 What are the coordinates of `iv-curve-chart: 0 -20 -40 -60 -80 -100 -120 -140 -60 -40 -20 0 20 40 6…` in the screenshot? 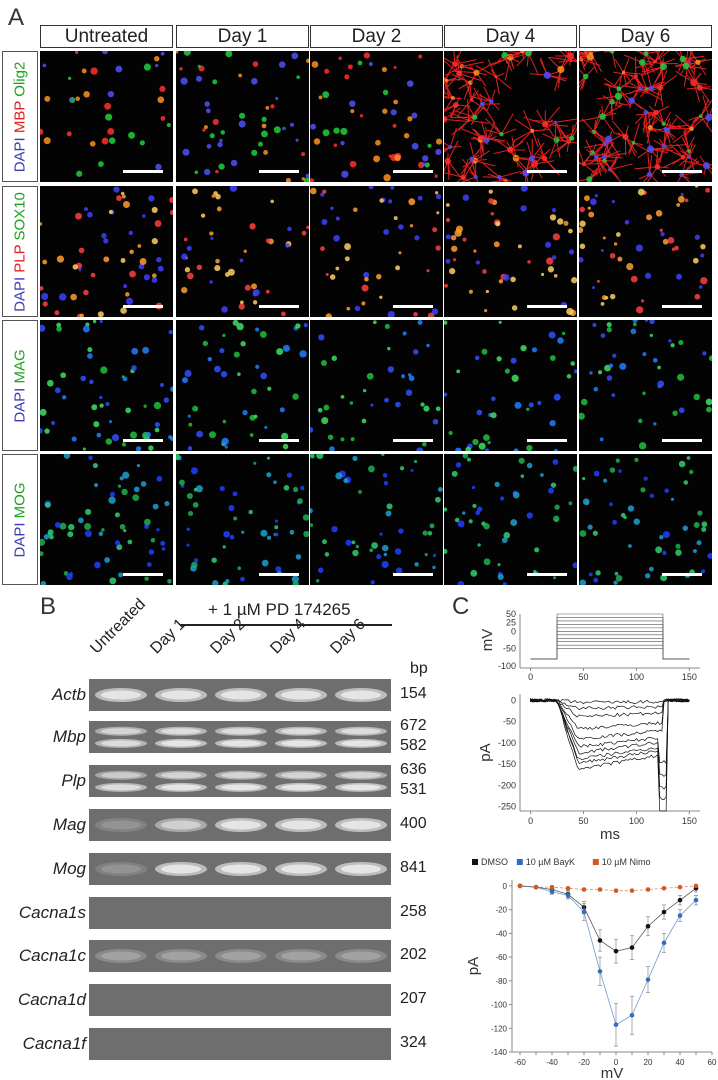 It's located at (591, 967).